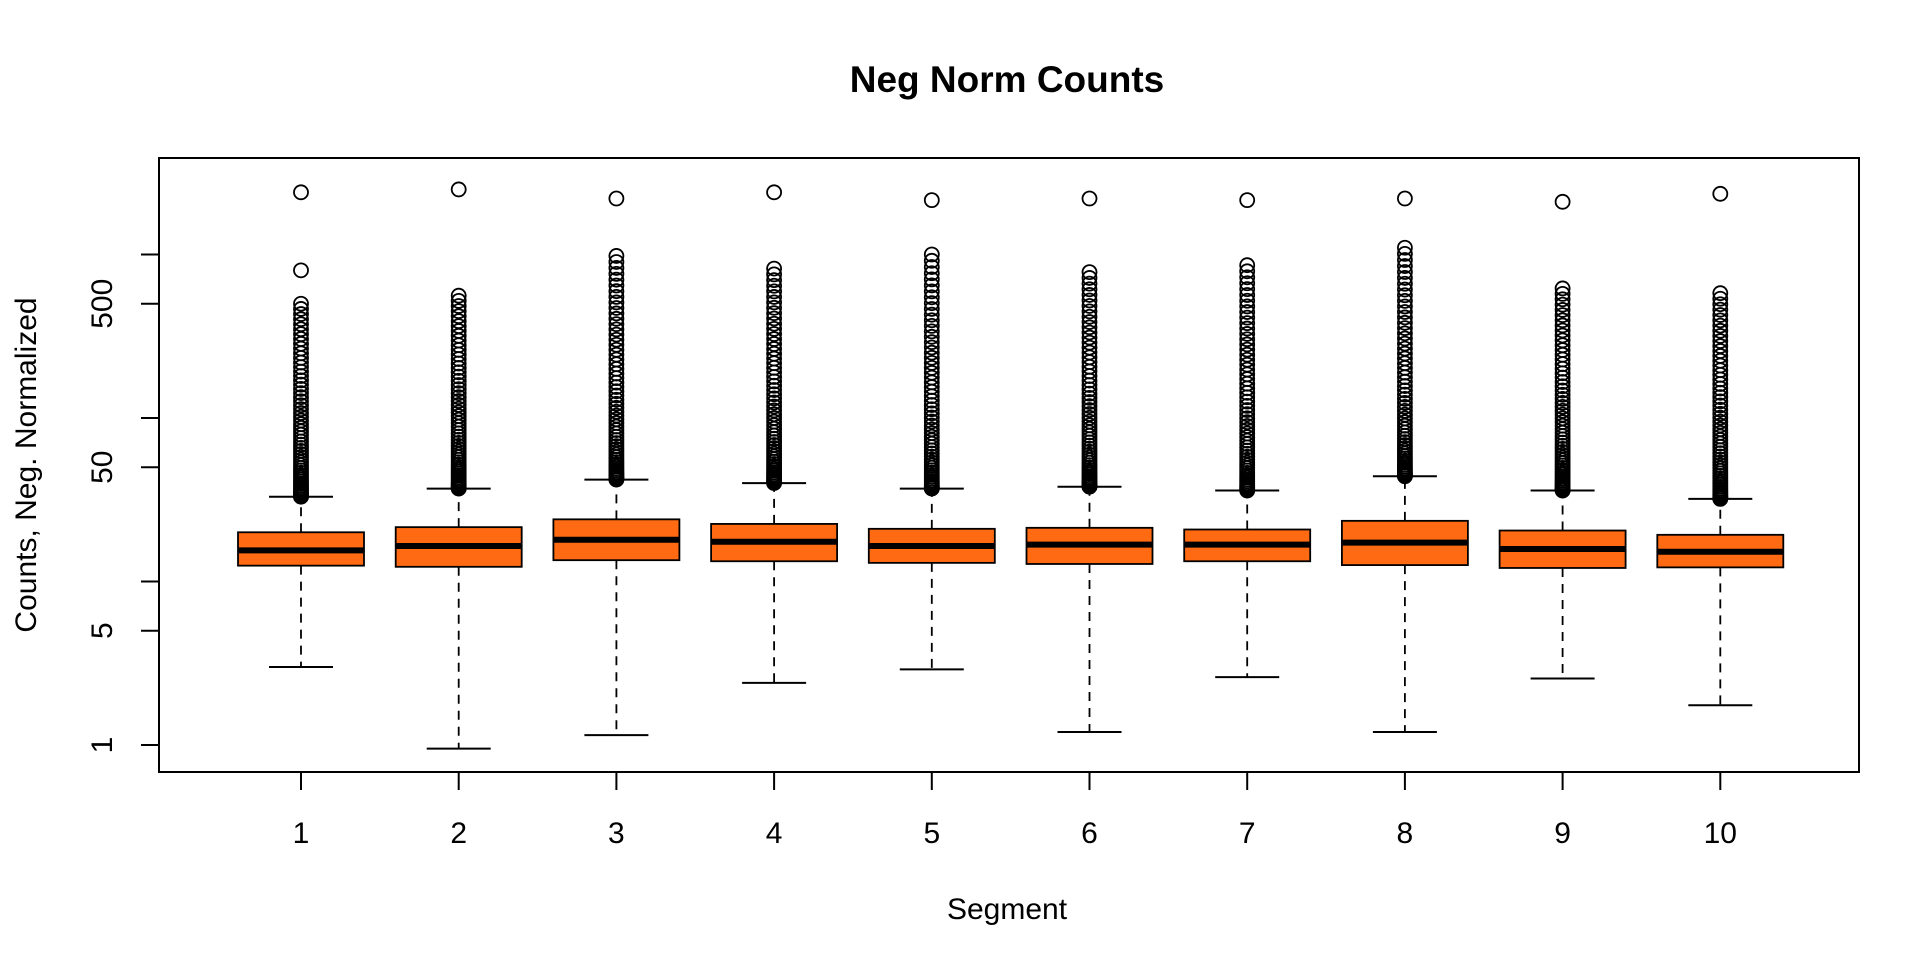  Describe the element at coordinates (301, 833) in the screenshot. I see `x-tick-label: 1` at that location.